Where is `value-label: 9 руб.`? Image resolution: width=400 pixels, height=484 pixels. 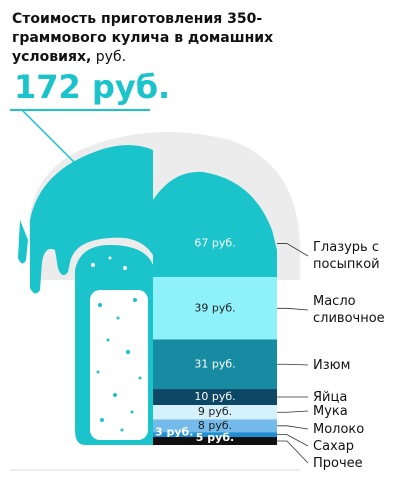
value-label: 9 руб. is located at coordinates (215, 411).